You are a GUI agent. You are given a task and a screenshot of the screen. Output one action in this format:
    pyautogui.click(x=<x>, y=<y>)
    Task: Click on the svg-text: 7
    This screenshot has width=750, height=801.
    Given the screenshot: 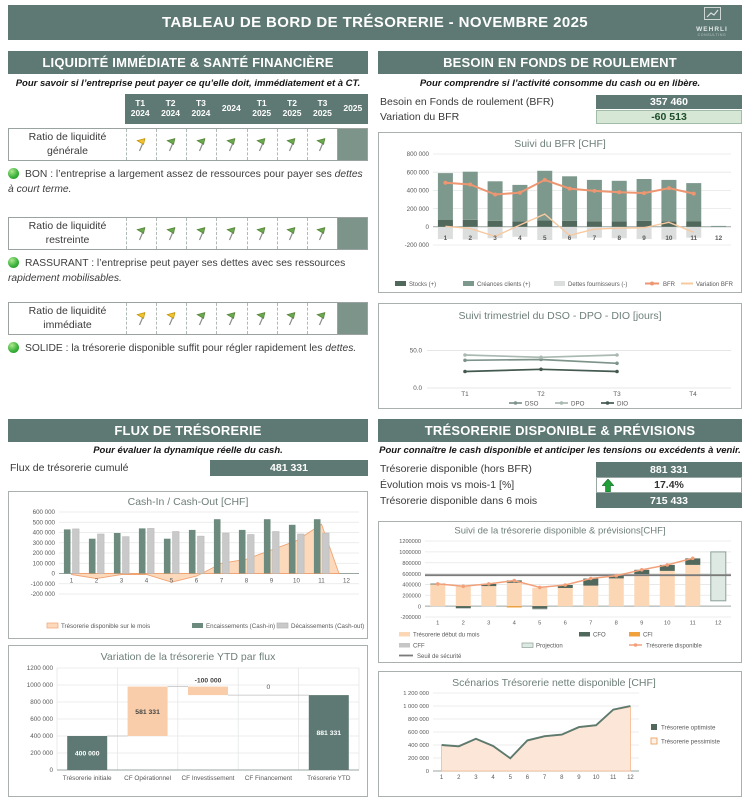 What is the action you would take?
    pyautogui.click(x=222, y=581)
    